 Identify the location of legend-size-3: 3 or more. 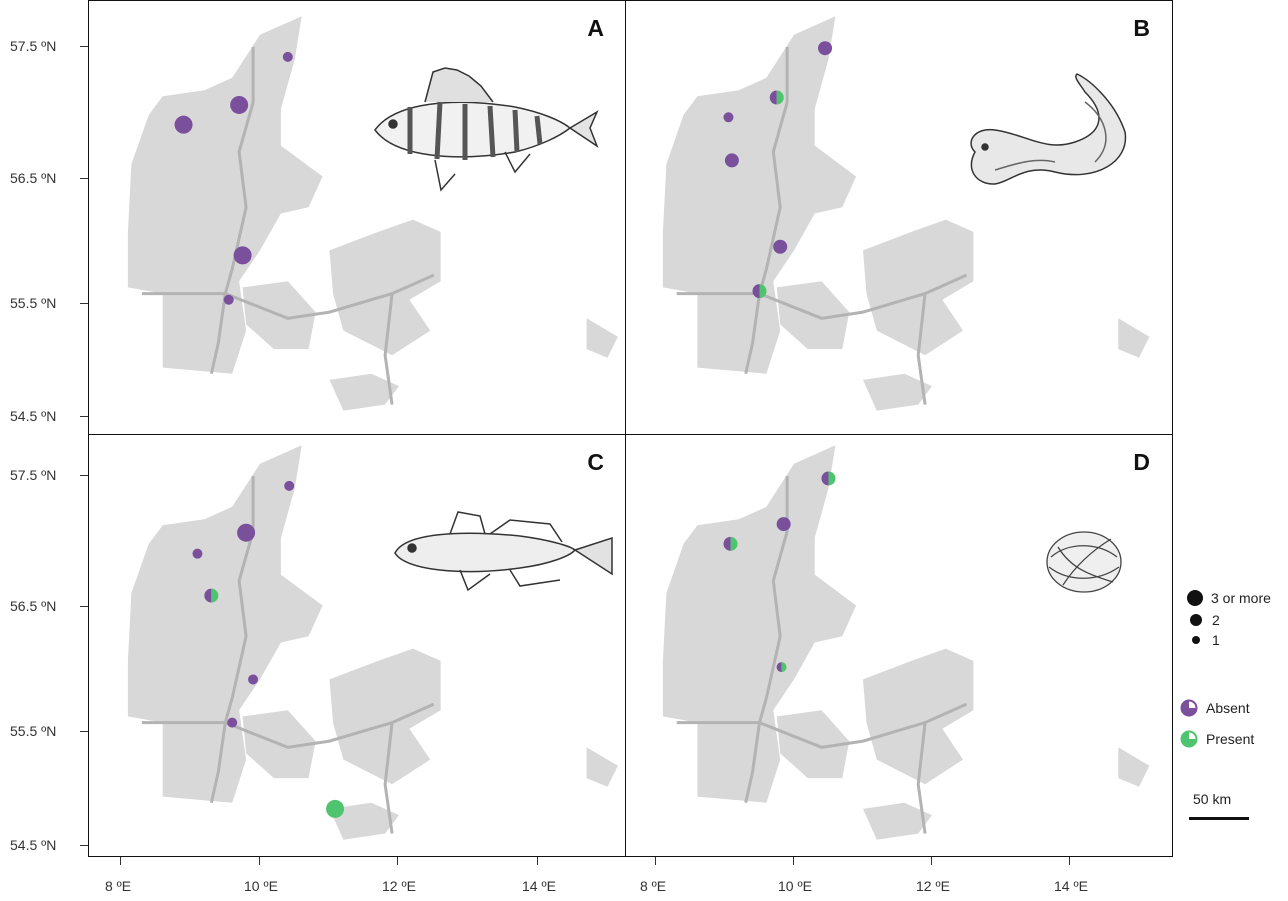
(1229, 598).